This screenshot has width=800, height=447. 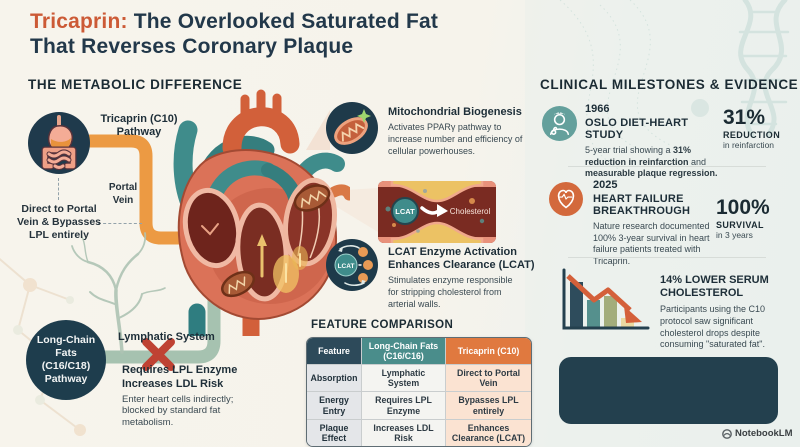 What do you see at coordinates (437, 212) in the screenshot?
I see `artery-illustration: LCAT Cholesterol` at bounding box center [437, 212].